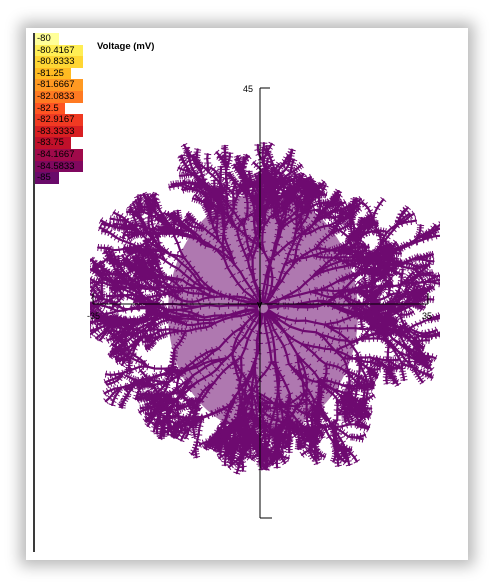 Image resolution: width=493 pixels, height=585 pixels. Describe the element at coordinates (50, 108) in the screenshot. I see `legend-item: -82.5` at that location.